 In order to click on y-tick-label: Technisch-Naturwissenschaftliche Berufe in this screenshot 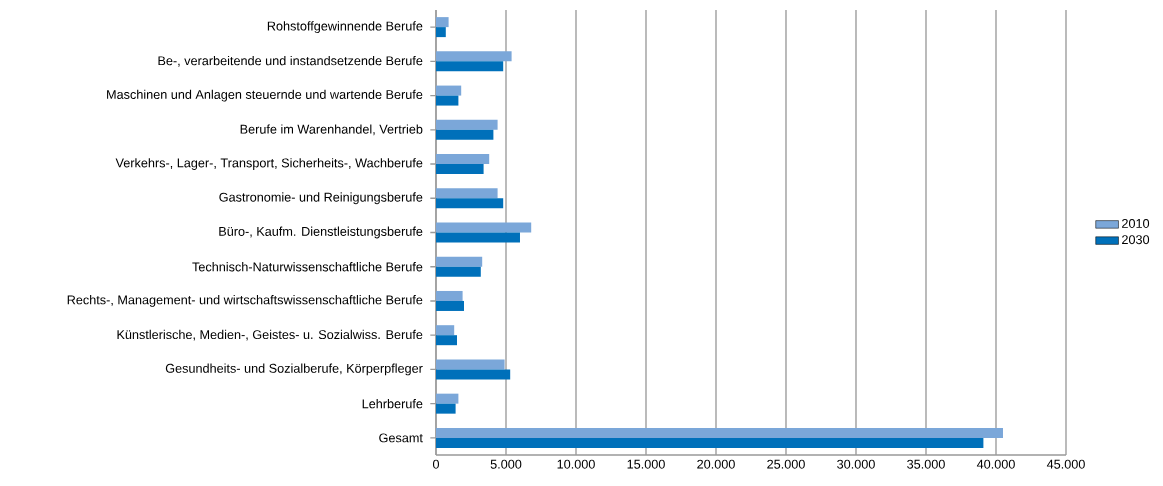, I will do `click(307, 267)`.